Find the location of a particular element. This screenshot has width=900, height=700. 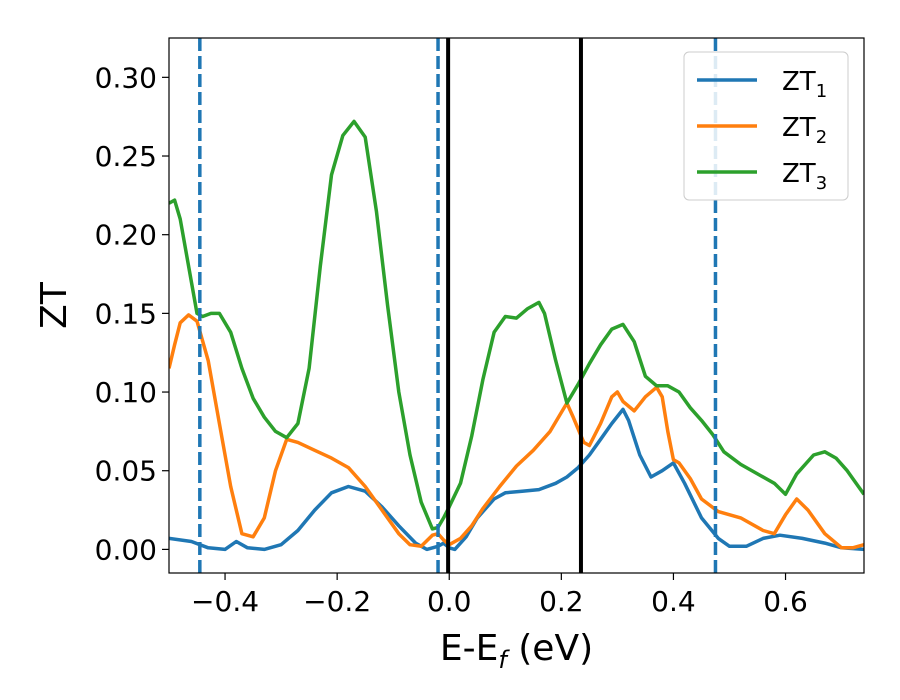

legend-label-3: ZT3 is located at coordinates (804, 176).